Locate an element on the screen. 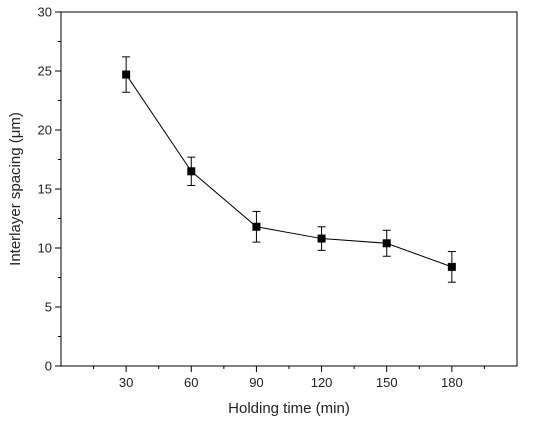 The height and width of the screenshot is (423, 536). y-tick-label: 25 is located at coordinates (45, 71).